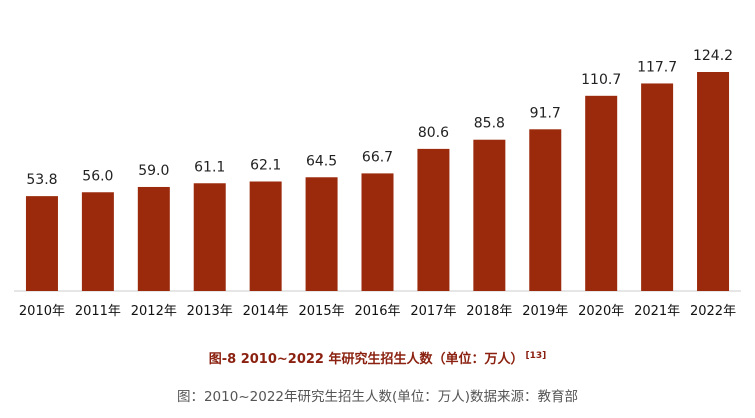  Describe the element at coordinates (713, 311) in the screenshot. I see `x-tick-label: 2022年` at that location.